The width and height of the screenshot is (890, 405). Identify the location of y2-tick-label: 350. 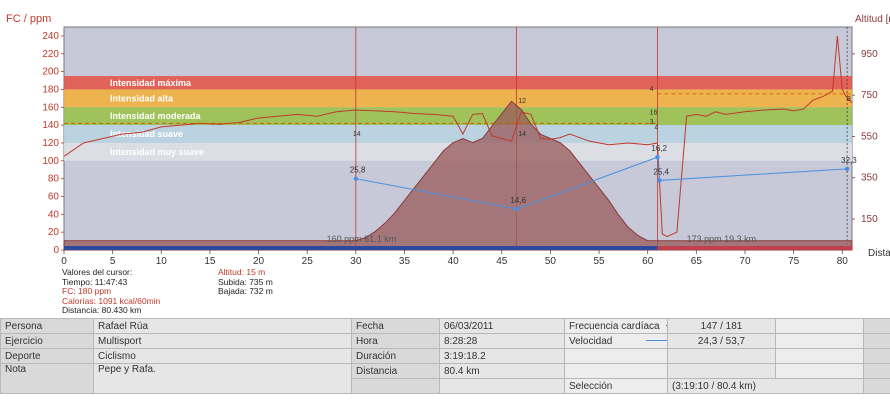
(869, 178).